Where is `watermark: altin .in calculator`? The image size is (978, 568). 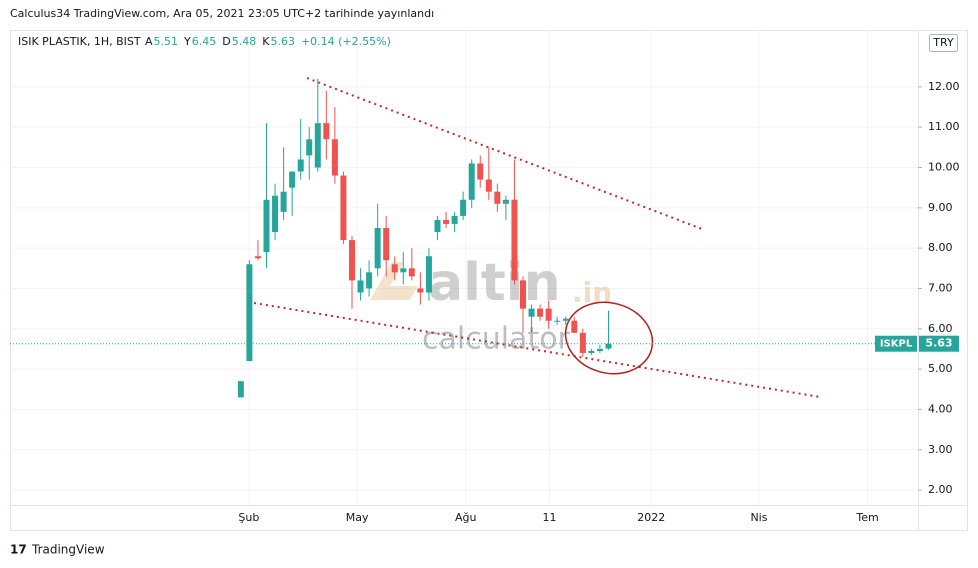 watermark: altin .in calculator is located at coordinates (491, 305).